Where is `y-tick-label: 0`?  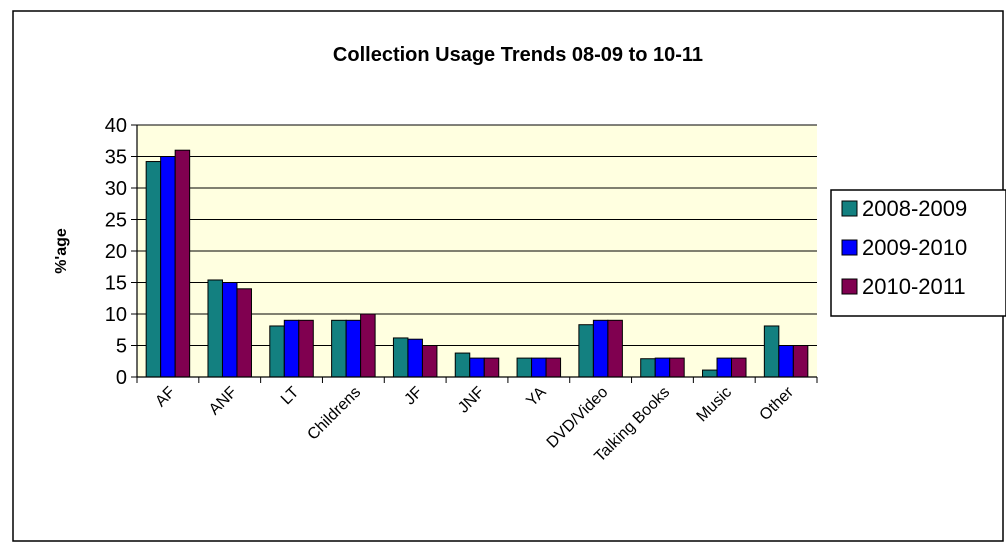 y-tick-label: 0 is located at coordinates (121, 378).